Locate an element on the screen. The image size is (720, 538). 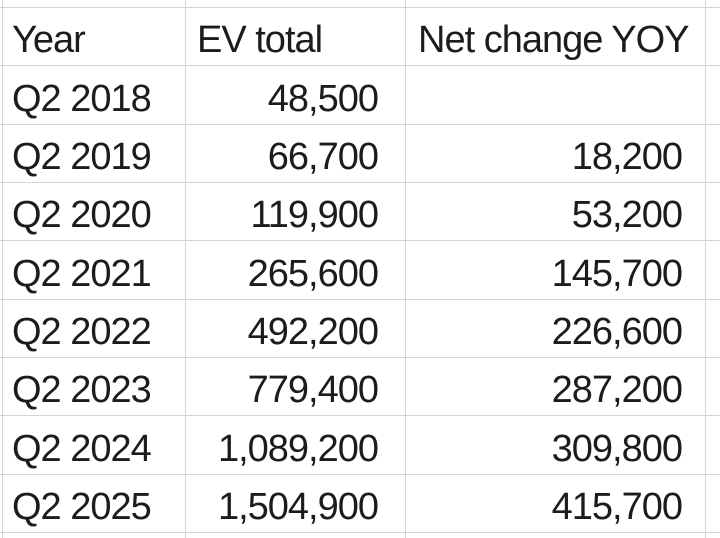
net-change-cell: 287,200 is located at coordinates (555, 386).